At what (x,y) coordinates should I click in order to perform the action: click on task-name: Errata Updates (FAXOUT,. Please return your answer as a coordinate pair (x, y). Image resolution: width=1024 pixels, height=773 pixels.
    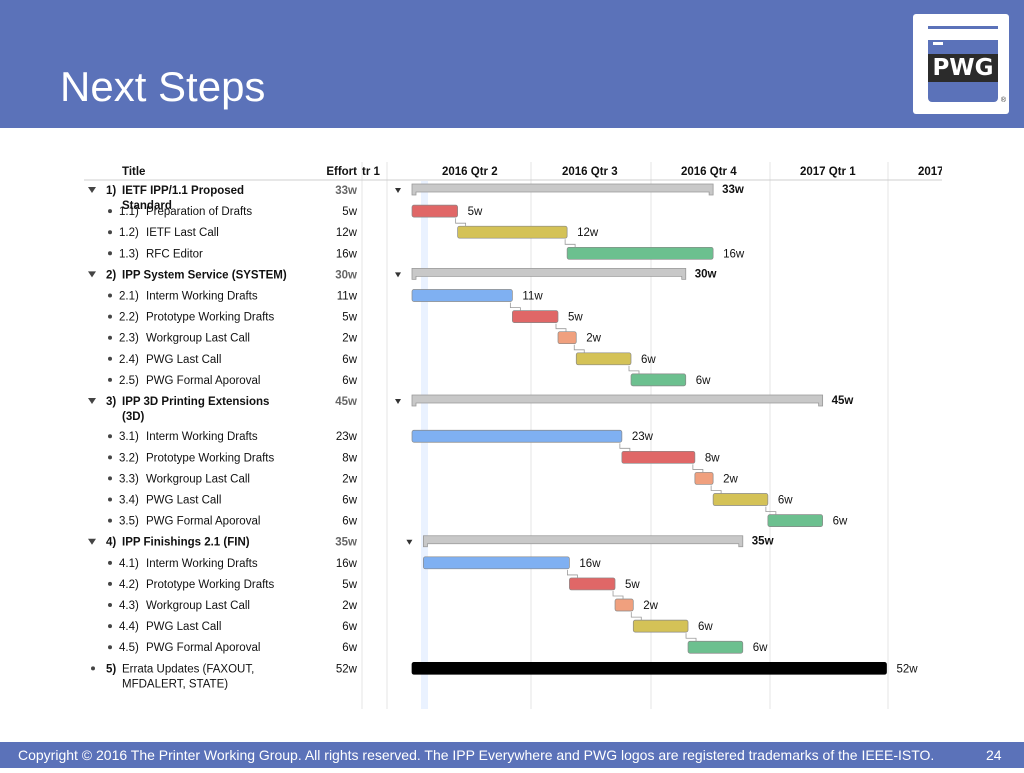
    Looking at the image, I should click on (188, 669).